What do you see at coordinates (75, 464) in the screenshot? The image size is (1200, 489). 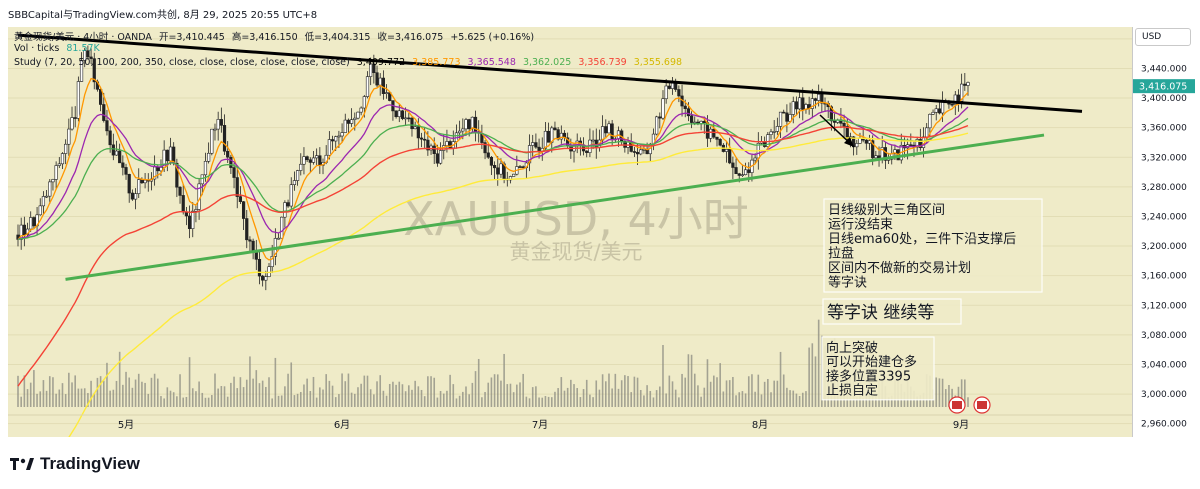 I see `tradingview-logo: TradingView` at bounding box center [75, 464].